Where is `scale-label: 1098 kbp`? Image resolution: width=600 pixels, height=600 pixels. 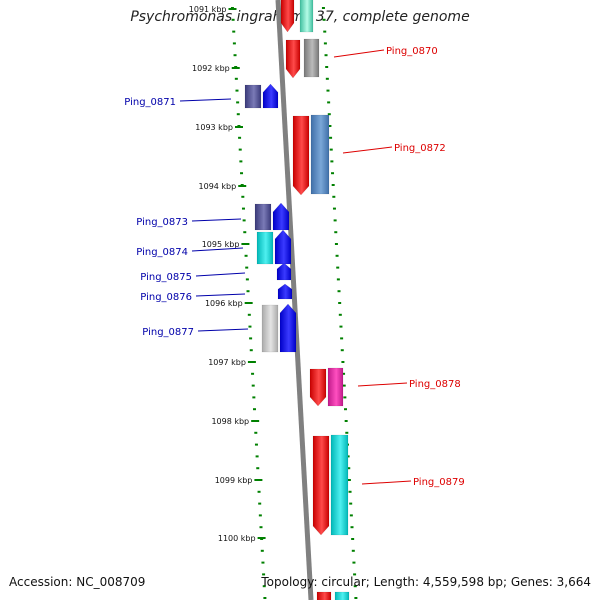 scale-label: 1098 kbp is located at coordinates (230, 421).